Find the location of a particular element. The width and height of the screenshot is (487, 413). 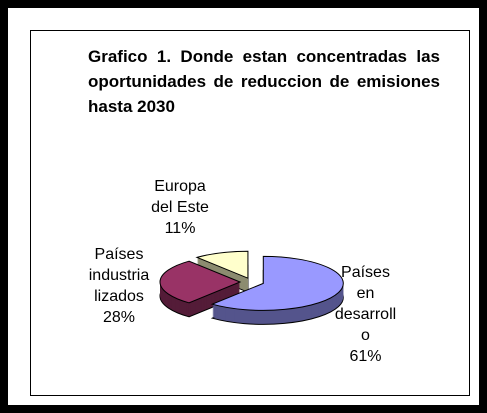

value-label: 11% is located at coordinates (180, 228).